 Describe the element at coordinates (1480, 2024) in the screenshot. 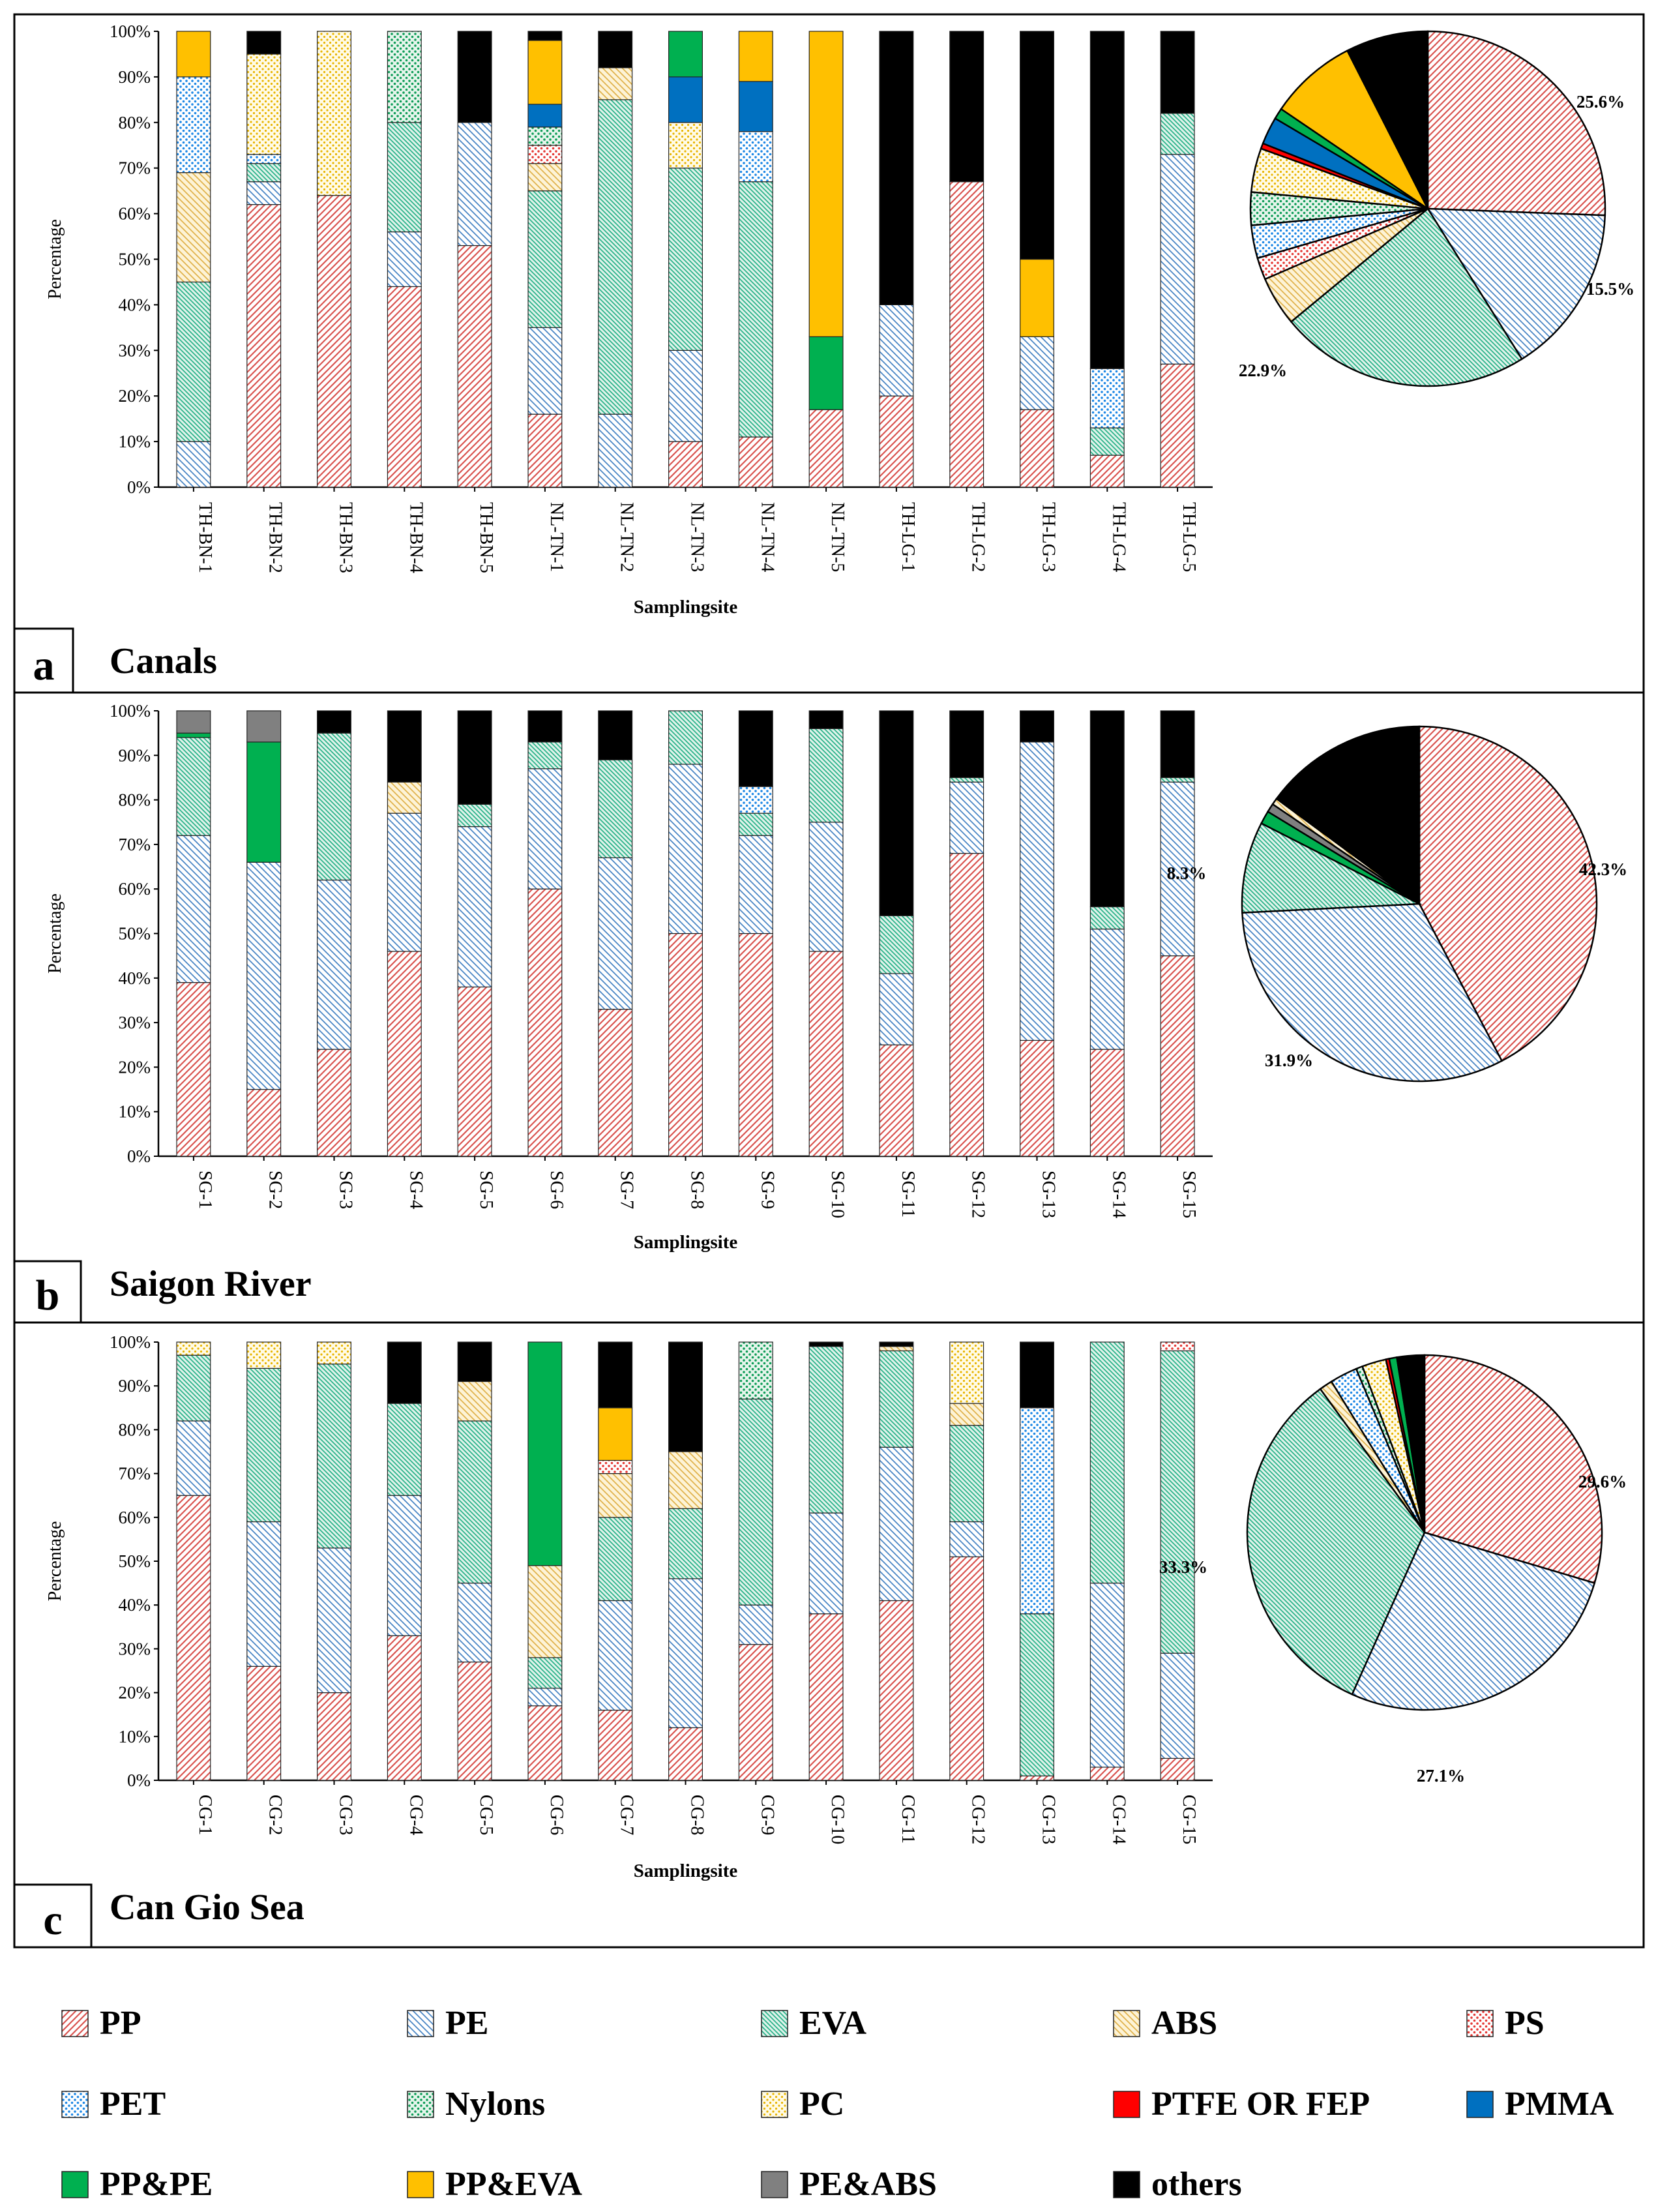

I see `legend-swatch-ps` at that location.